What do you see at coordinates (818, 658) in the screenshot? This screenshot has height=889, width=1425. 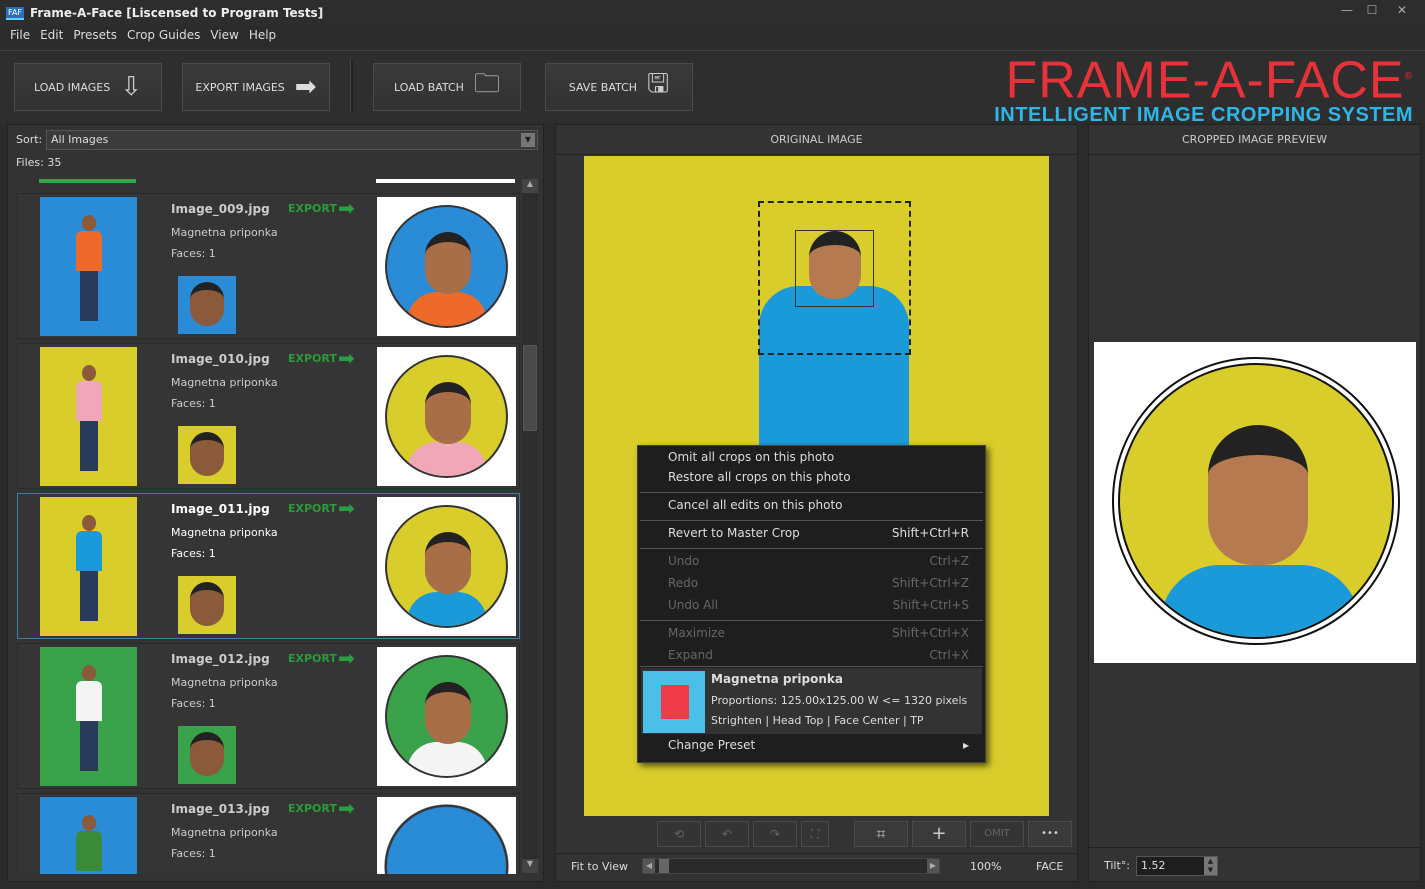 I see `context-menu-item: Expand Ctrl+X` at bounding box center [818, 658].